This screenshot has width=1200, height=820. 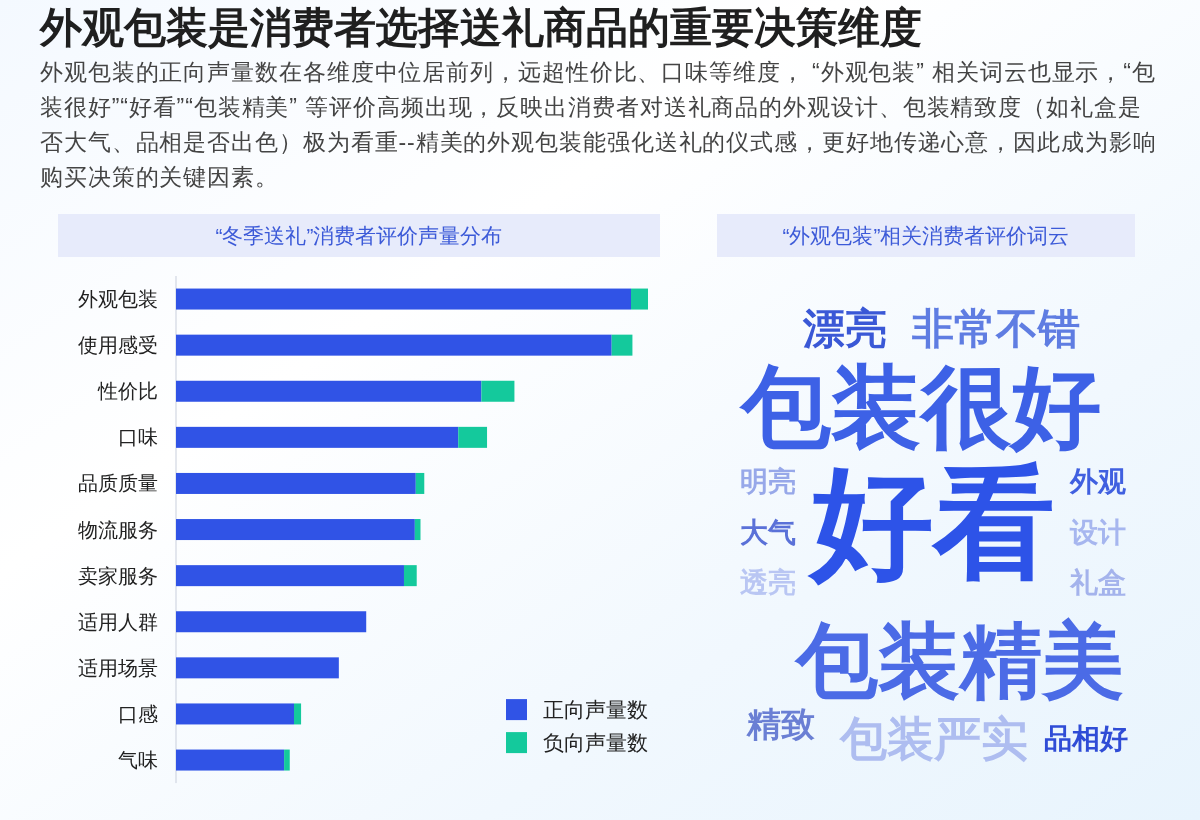 What do you see at coordinates (931, 523) in the screenshot?
I see `text: 好看` at bounding box center [931, 523].